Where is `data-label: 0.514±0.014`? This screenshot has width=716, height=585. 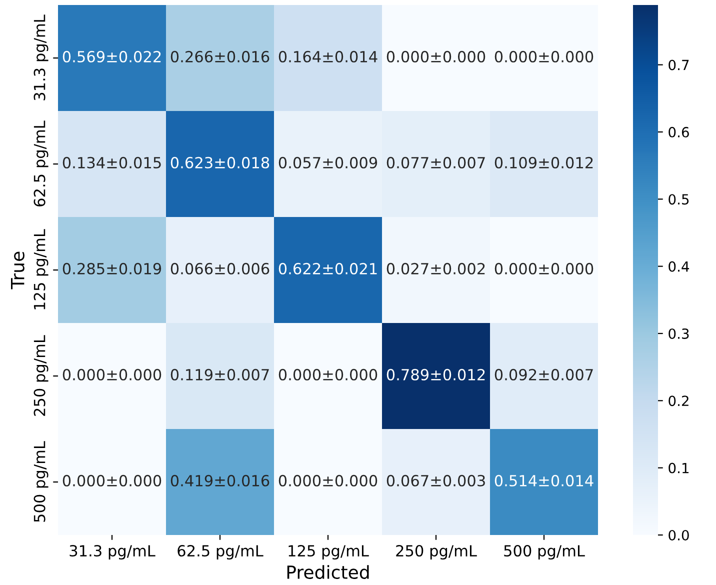
data-label: 0.514±0.014 is located at coordinates (544, 480).